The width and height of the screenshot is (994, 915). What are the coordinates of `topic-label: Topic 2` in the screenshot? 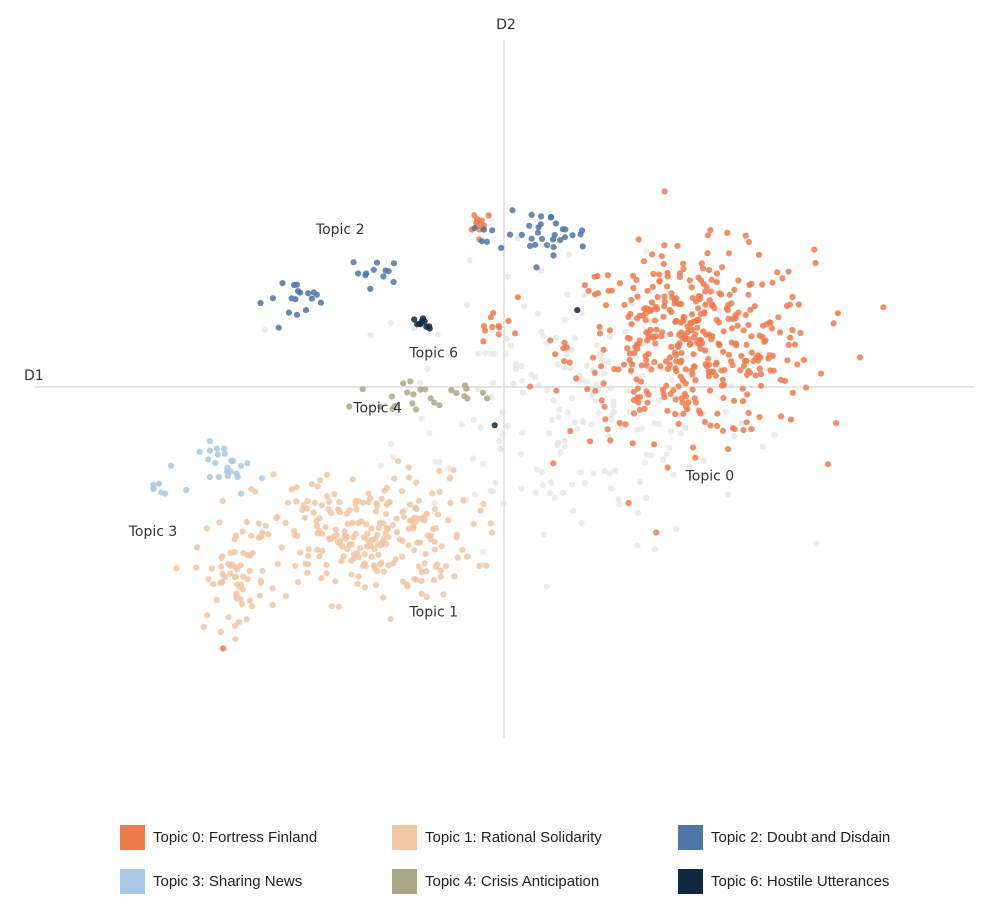 It's located at (340, 230).